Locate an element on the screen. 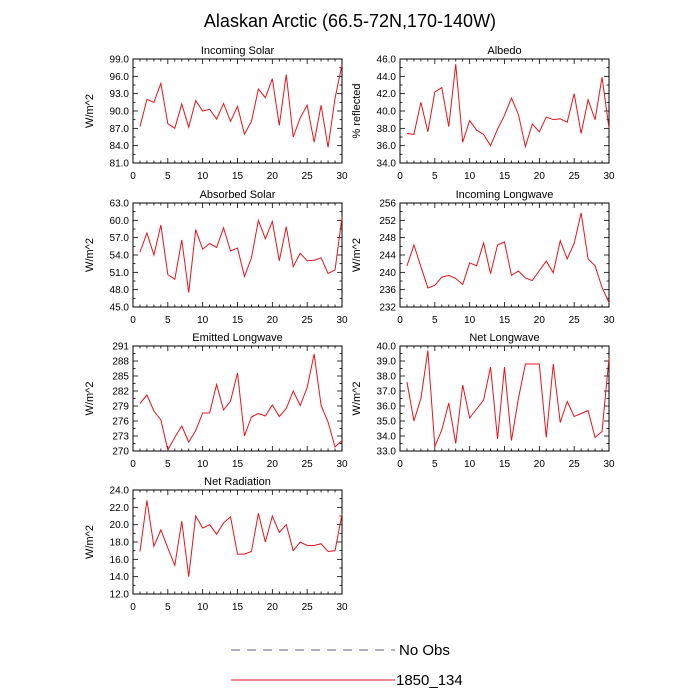  y-axis: 81.0 84.0 87.0 90.0 93.0 96.0 99.0 is located at coordinates (226, 112).